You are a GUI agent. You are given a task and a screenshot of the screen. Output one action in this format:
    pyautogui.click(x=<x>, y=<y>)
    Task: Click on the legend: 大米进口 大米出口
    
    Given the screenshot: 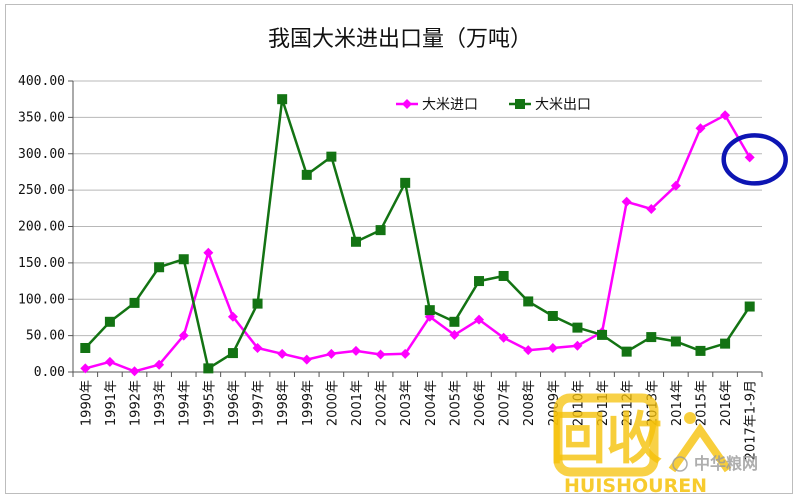 What is the action you would take?
    pyautogui.click(x=493, y=105)
    